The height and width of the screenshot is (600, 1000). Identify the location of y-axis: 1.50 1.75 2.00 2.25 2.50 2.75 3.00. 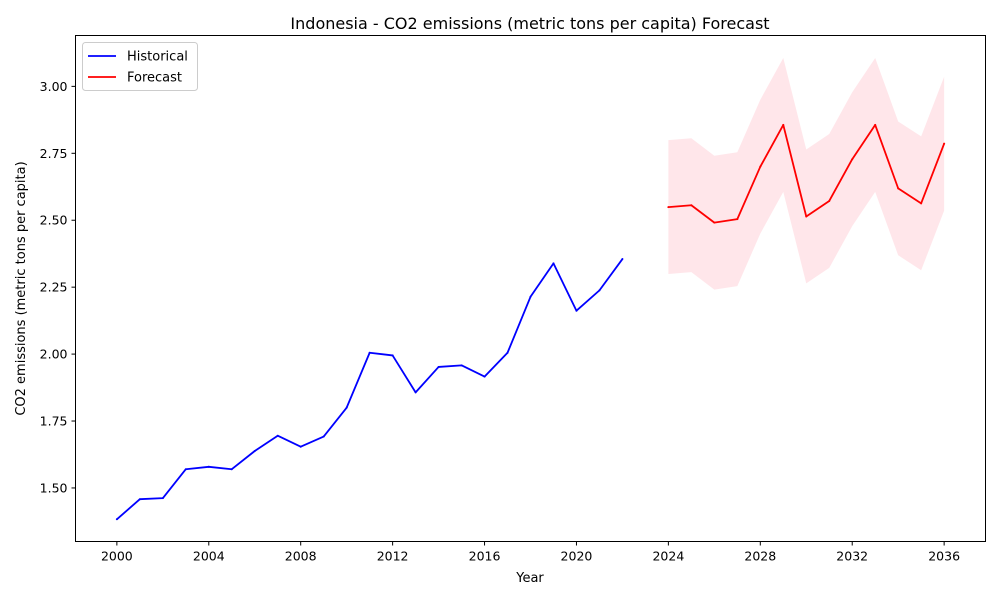
(58, 287).